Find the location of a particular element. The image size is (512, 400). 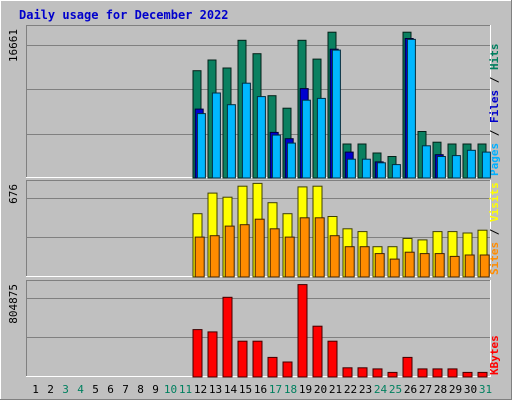

legend-kbytes: KBytes is located at coordinates (494, 355).